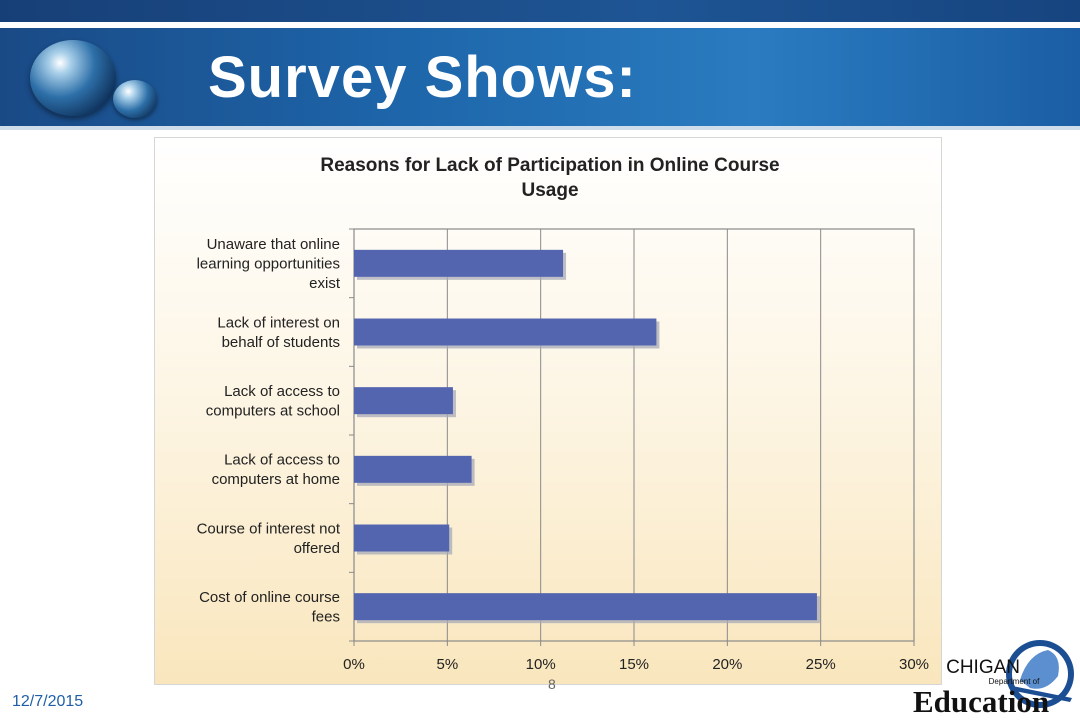 The image size is (1080, 720). I want to click on x-tick-label: 30%, so click(914, 664).